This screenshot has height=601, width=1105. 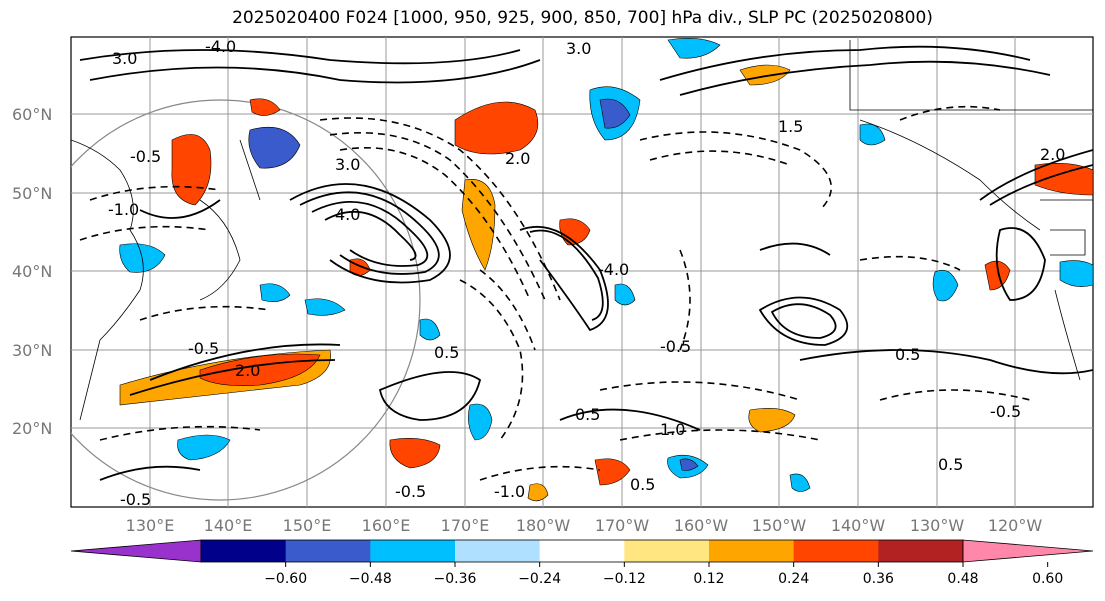 I want to click on colorbar-extend-max, so click(x=1028, y=551).